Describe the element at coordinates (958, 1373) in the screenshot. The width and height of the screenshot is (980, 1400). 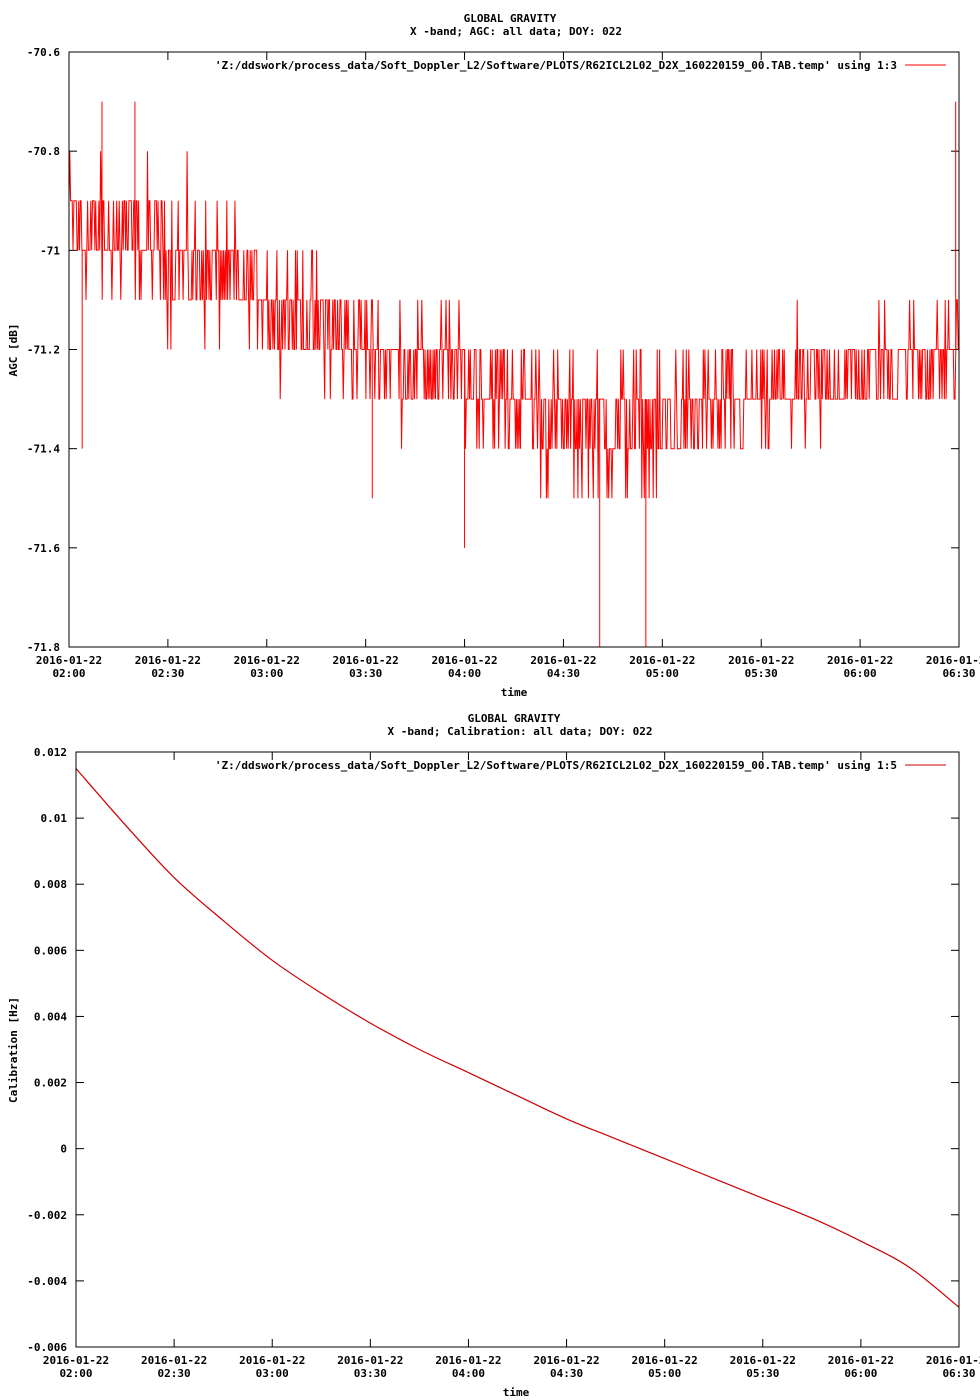
I see `calibration-x-tick-time: 06:30` at that location.